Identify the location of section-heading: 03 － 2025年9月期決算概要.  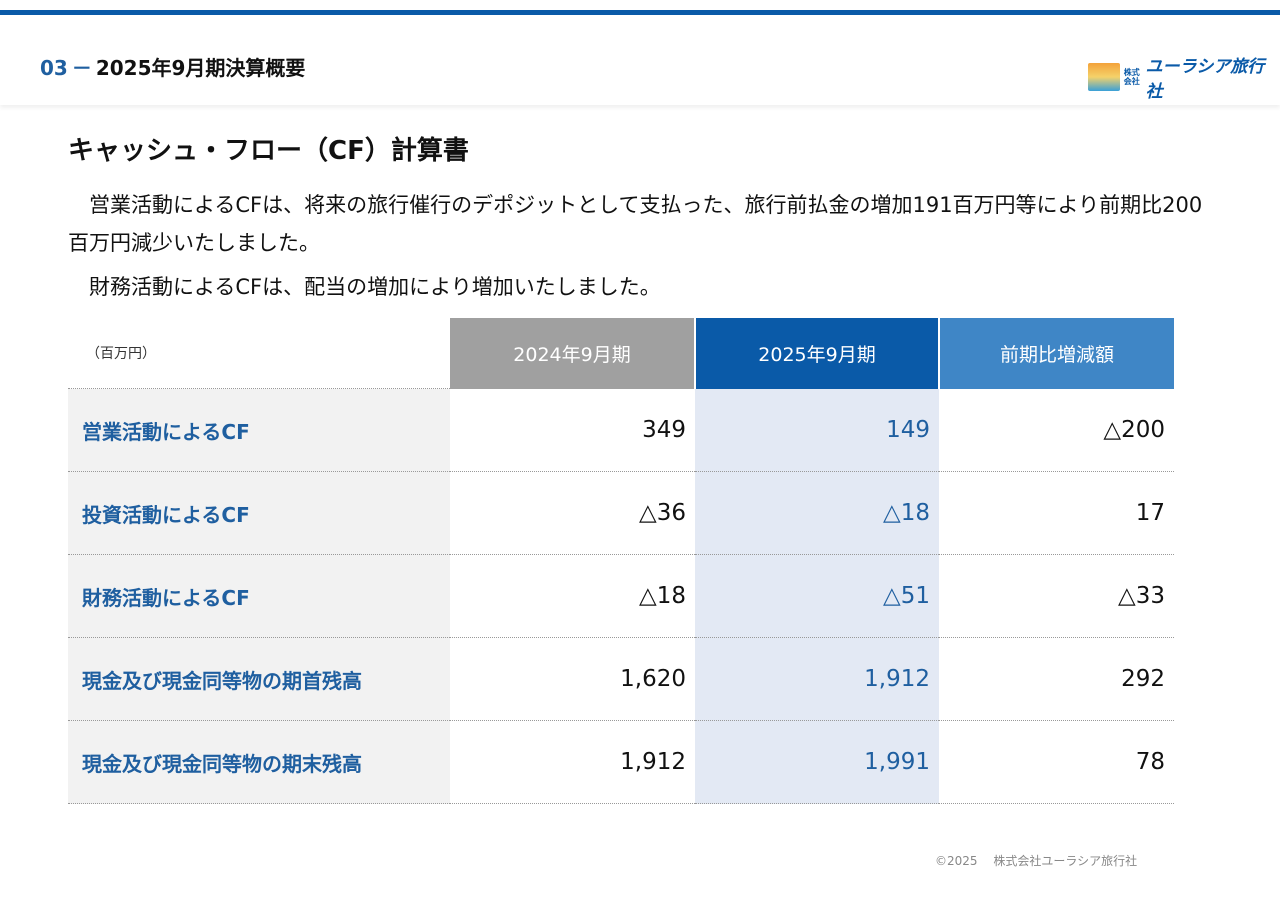
(172, 66).